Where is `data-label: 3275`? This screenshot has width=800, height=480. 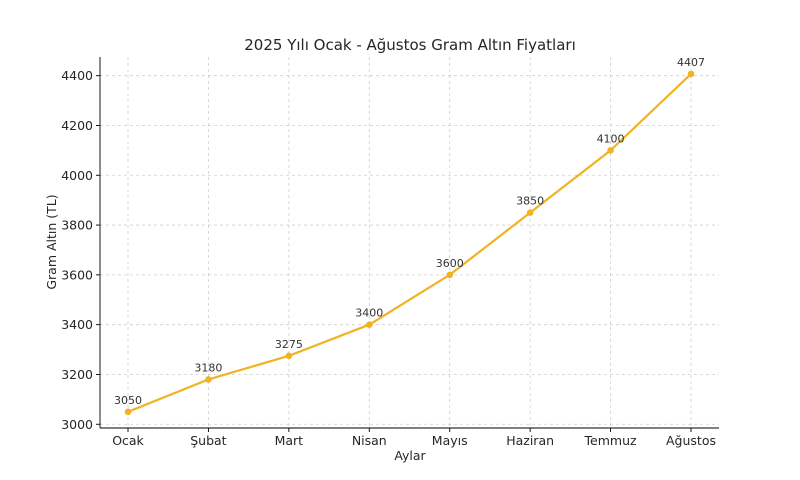
data-label: 3275 is located at coordinates (289, 344).